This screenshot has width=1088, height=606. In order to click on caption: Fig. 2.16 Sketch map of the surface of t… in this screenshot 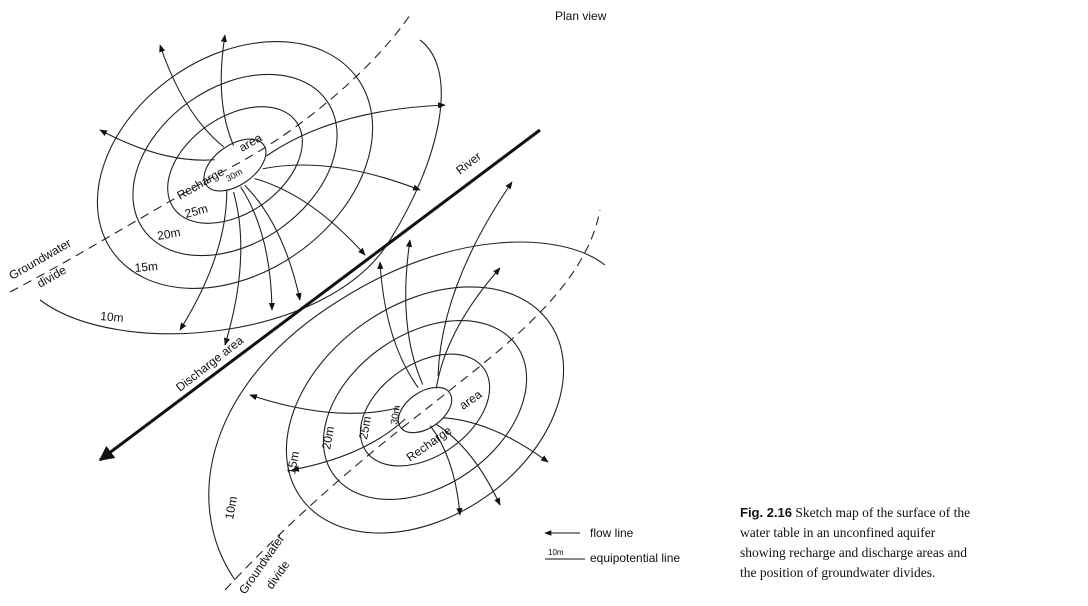, I will do `click(855, 512)`.